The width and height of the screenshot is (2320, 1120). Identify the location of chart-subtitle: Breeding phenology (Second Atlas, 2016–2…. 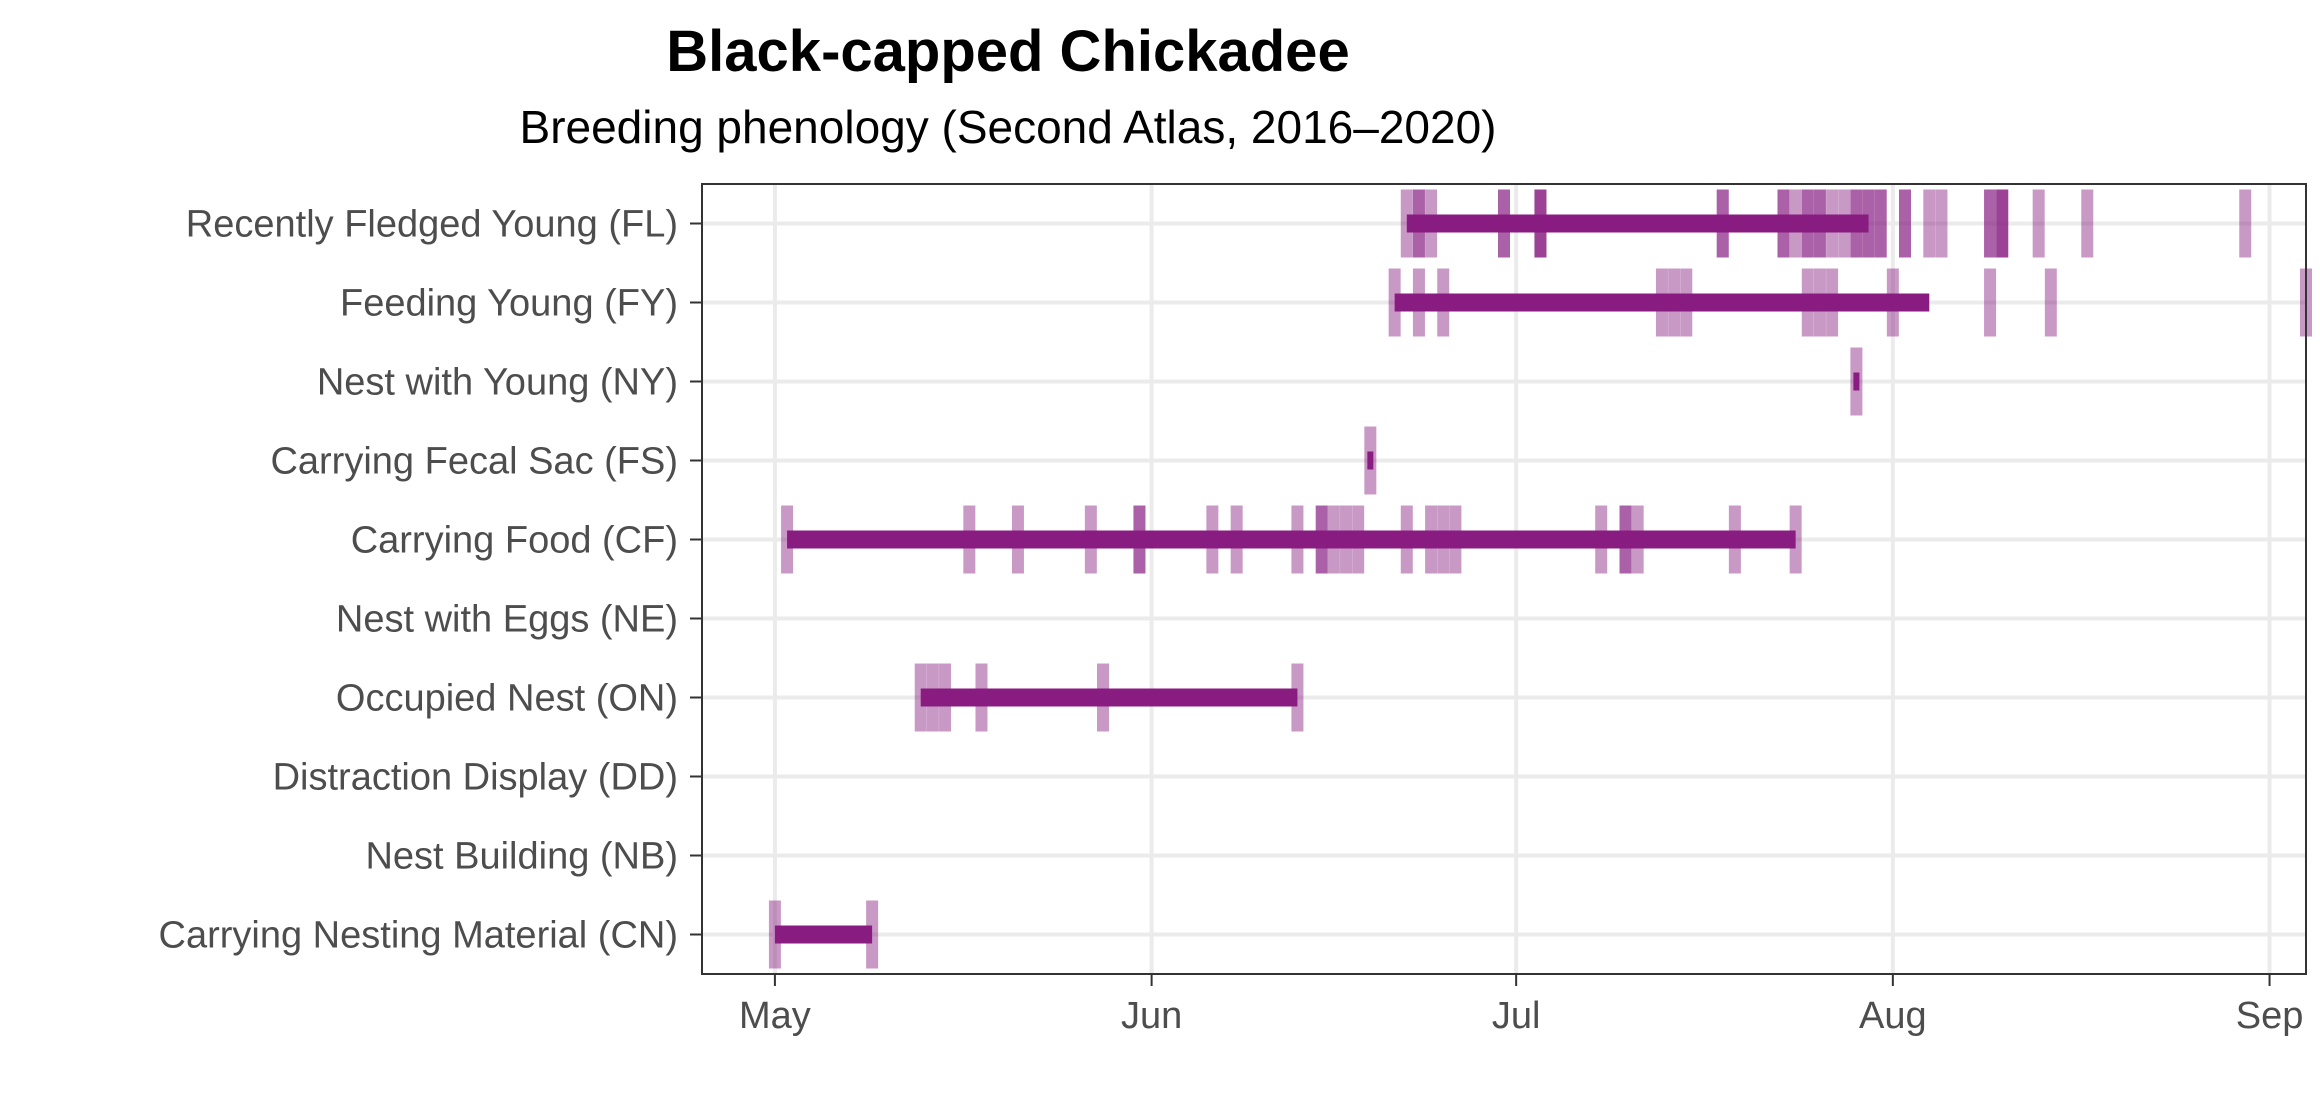
(1008, 127).